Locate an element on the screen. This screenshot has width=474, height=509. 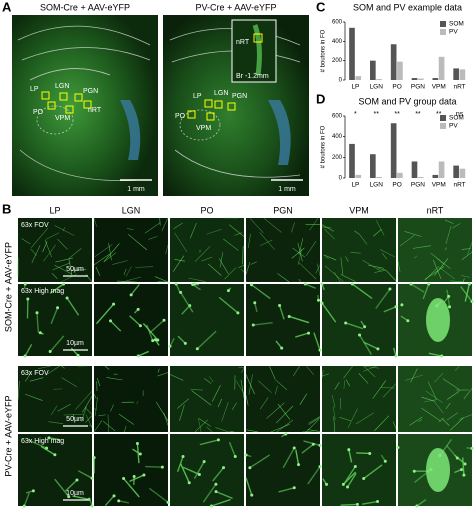
legend-swatch is located at coordinates (443, 24).